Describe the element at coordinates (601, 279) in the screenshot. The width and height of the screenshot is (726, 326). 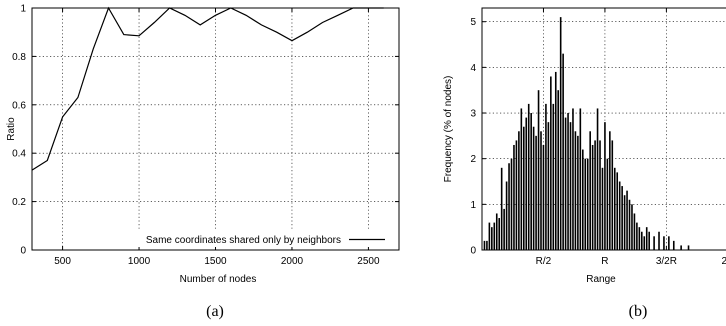
I see `chart-b-xlabel: Range` at that location.